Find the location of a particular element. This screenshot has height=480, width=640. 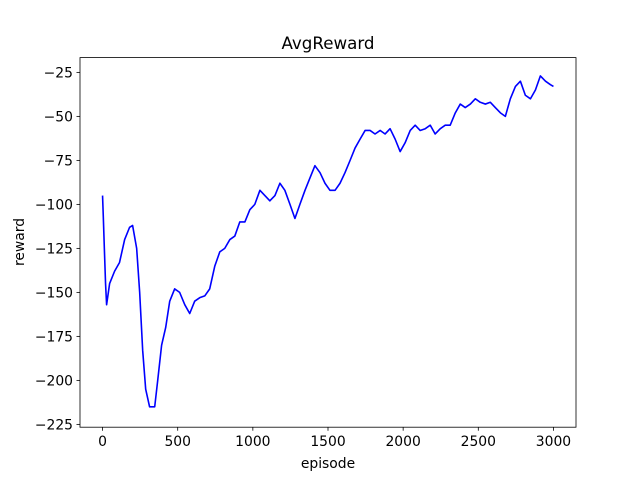

chart-title: AvgReward is located at coordinates (327, 43).